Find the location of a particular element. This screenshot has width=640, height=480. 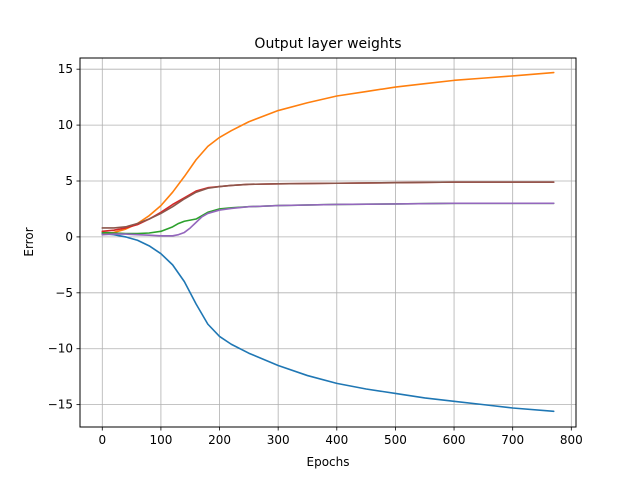

x-tick-label: 100 is located at coordinates (160, 440).